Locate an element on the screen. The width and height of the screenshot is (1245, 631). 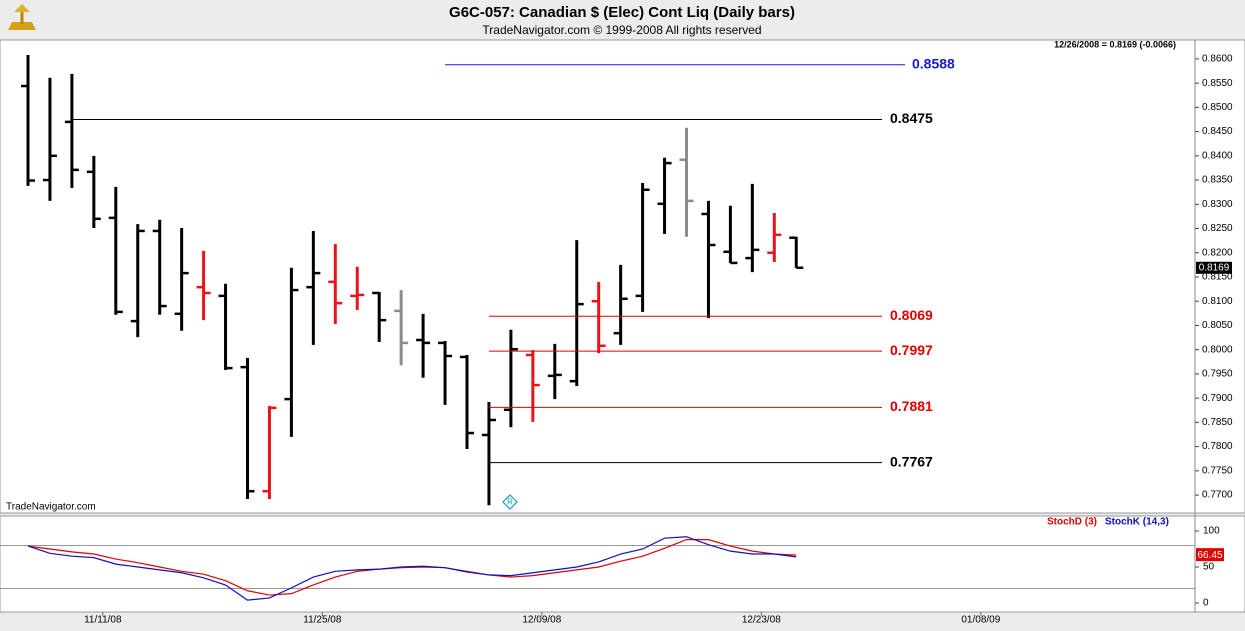
y-tick-label: 0.7850 is located at coordinates (1217, 422).